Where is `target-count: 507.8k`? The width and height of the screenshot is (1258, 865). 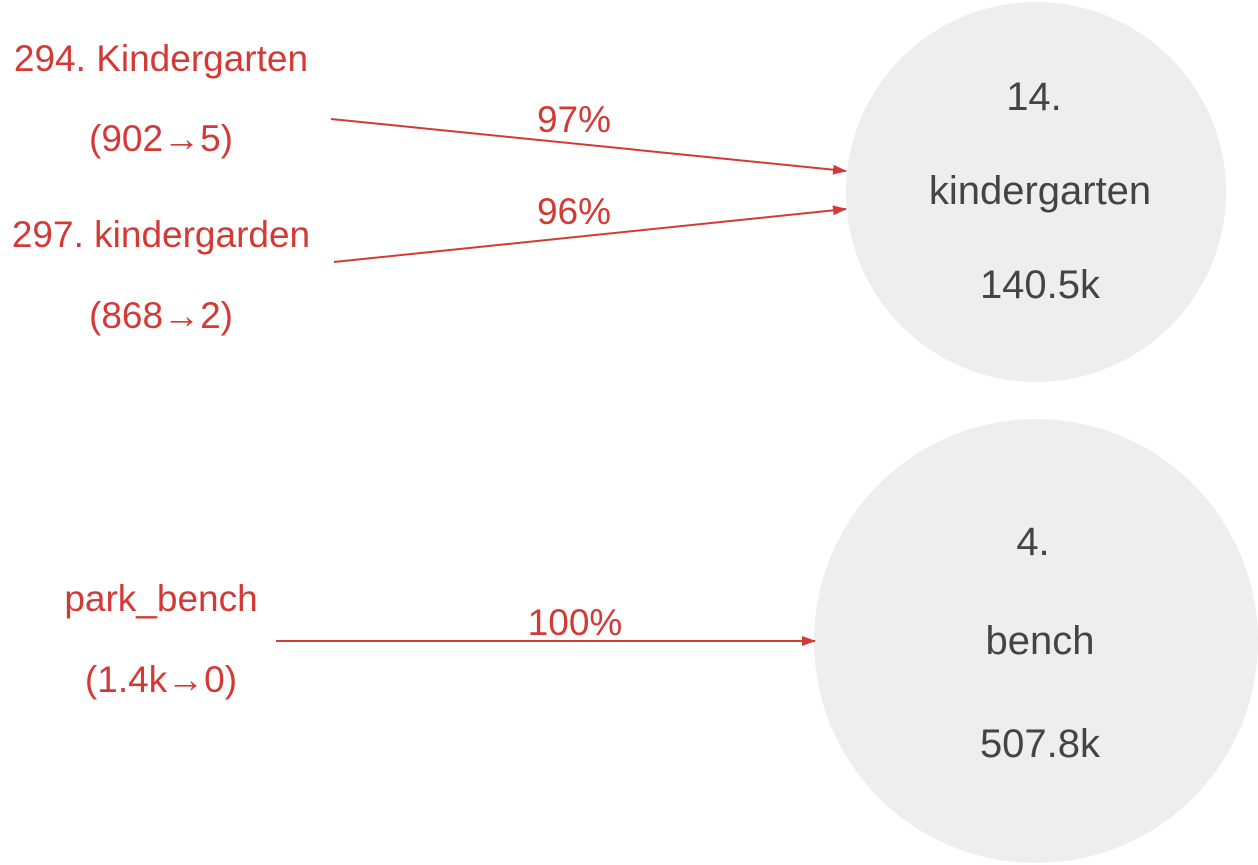 target-count: 507.8k is located at coordinates (1040, 744).